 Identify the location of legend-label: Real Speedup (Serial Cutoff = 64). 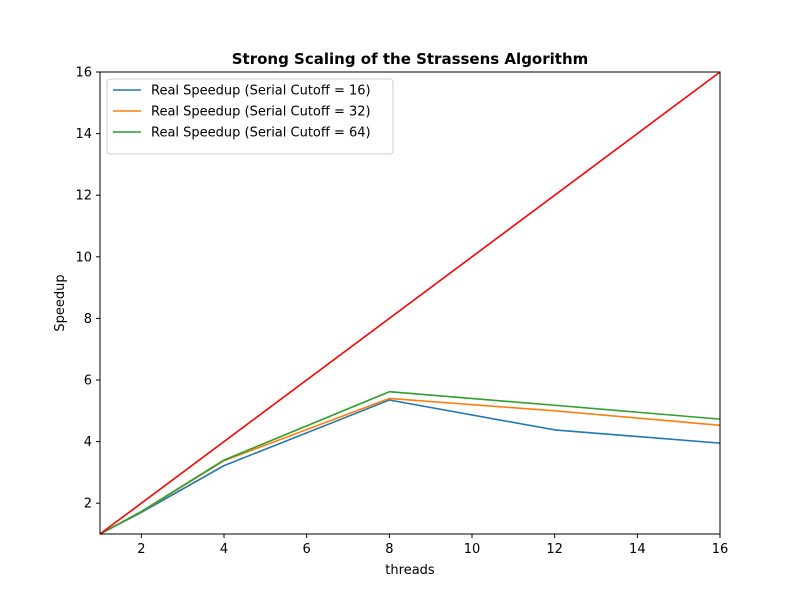
(261, 133).